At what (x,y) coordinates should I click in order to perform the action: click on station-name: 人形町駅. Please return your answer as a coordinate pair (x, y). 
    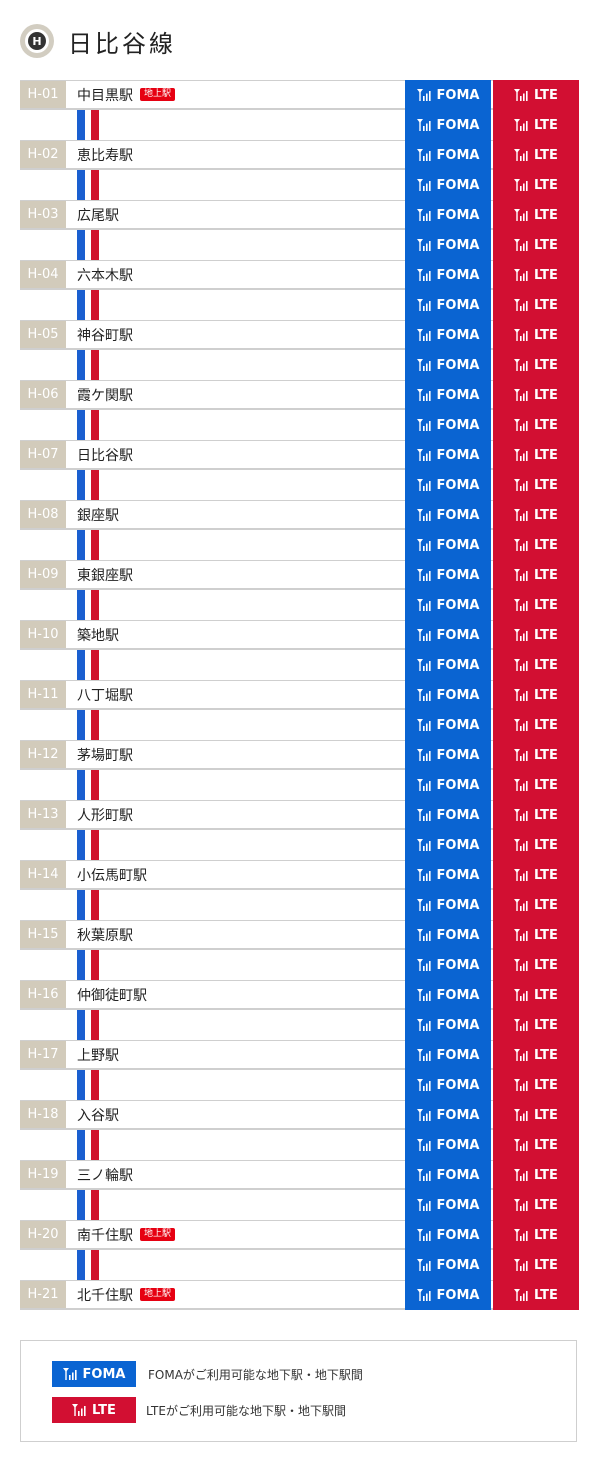
    Looking at the image, I should click on (105, 814).